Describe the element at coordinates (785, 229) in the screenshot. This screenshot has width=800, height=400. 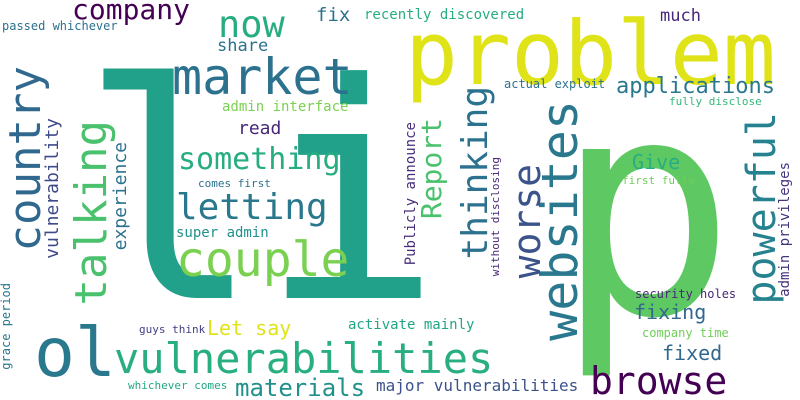
I see `word-admin-privileges: admin privileges` at that location.